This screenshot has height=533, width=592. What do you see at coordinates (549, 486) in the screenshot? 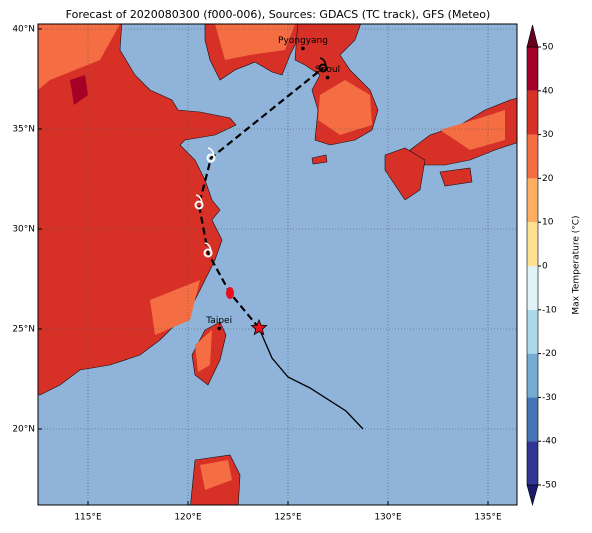
I see `colorbar-tick-label: -50` at bounding box center [549, 486].